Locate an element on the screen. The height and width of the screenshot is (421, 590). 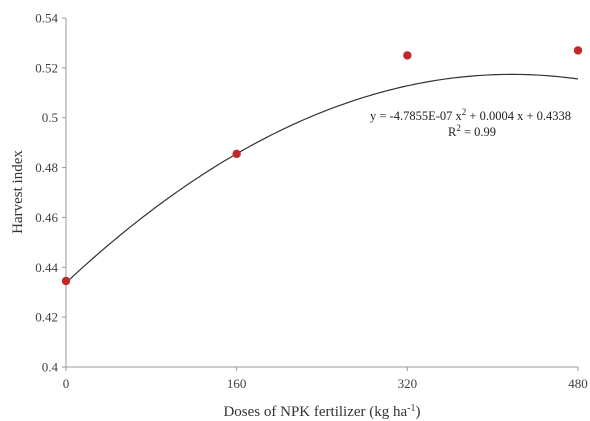
y-tick-label: 0.52 is located at coordinates (46, 67).